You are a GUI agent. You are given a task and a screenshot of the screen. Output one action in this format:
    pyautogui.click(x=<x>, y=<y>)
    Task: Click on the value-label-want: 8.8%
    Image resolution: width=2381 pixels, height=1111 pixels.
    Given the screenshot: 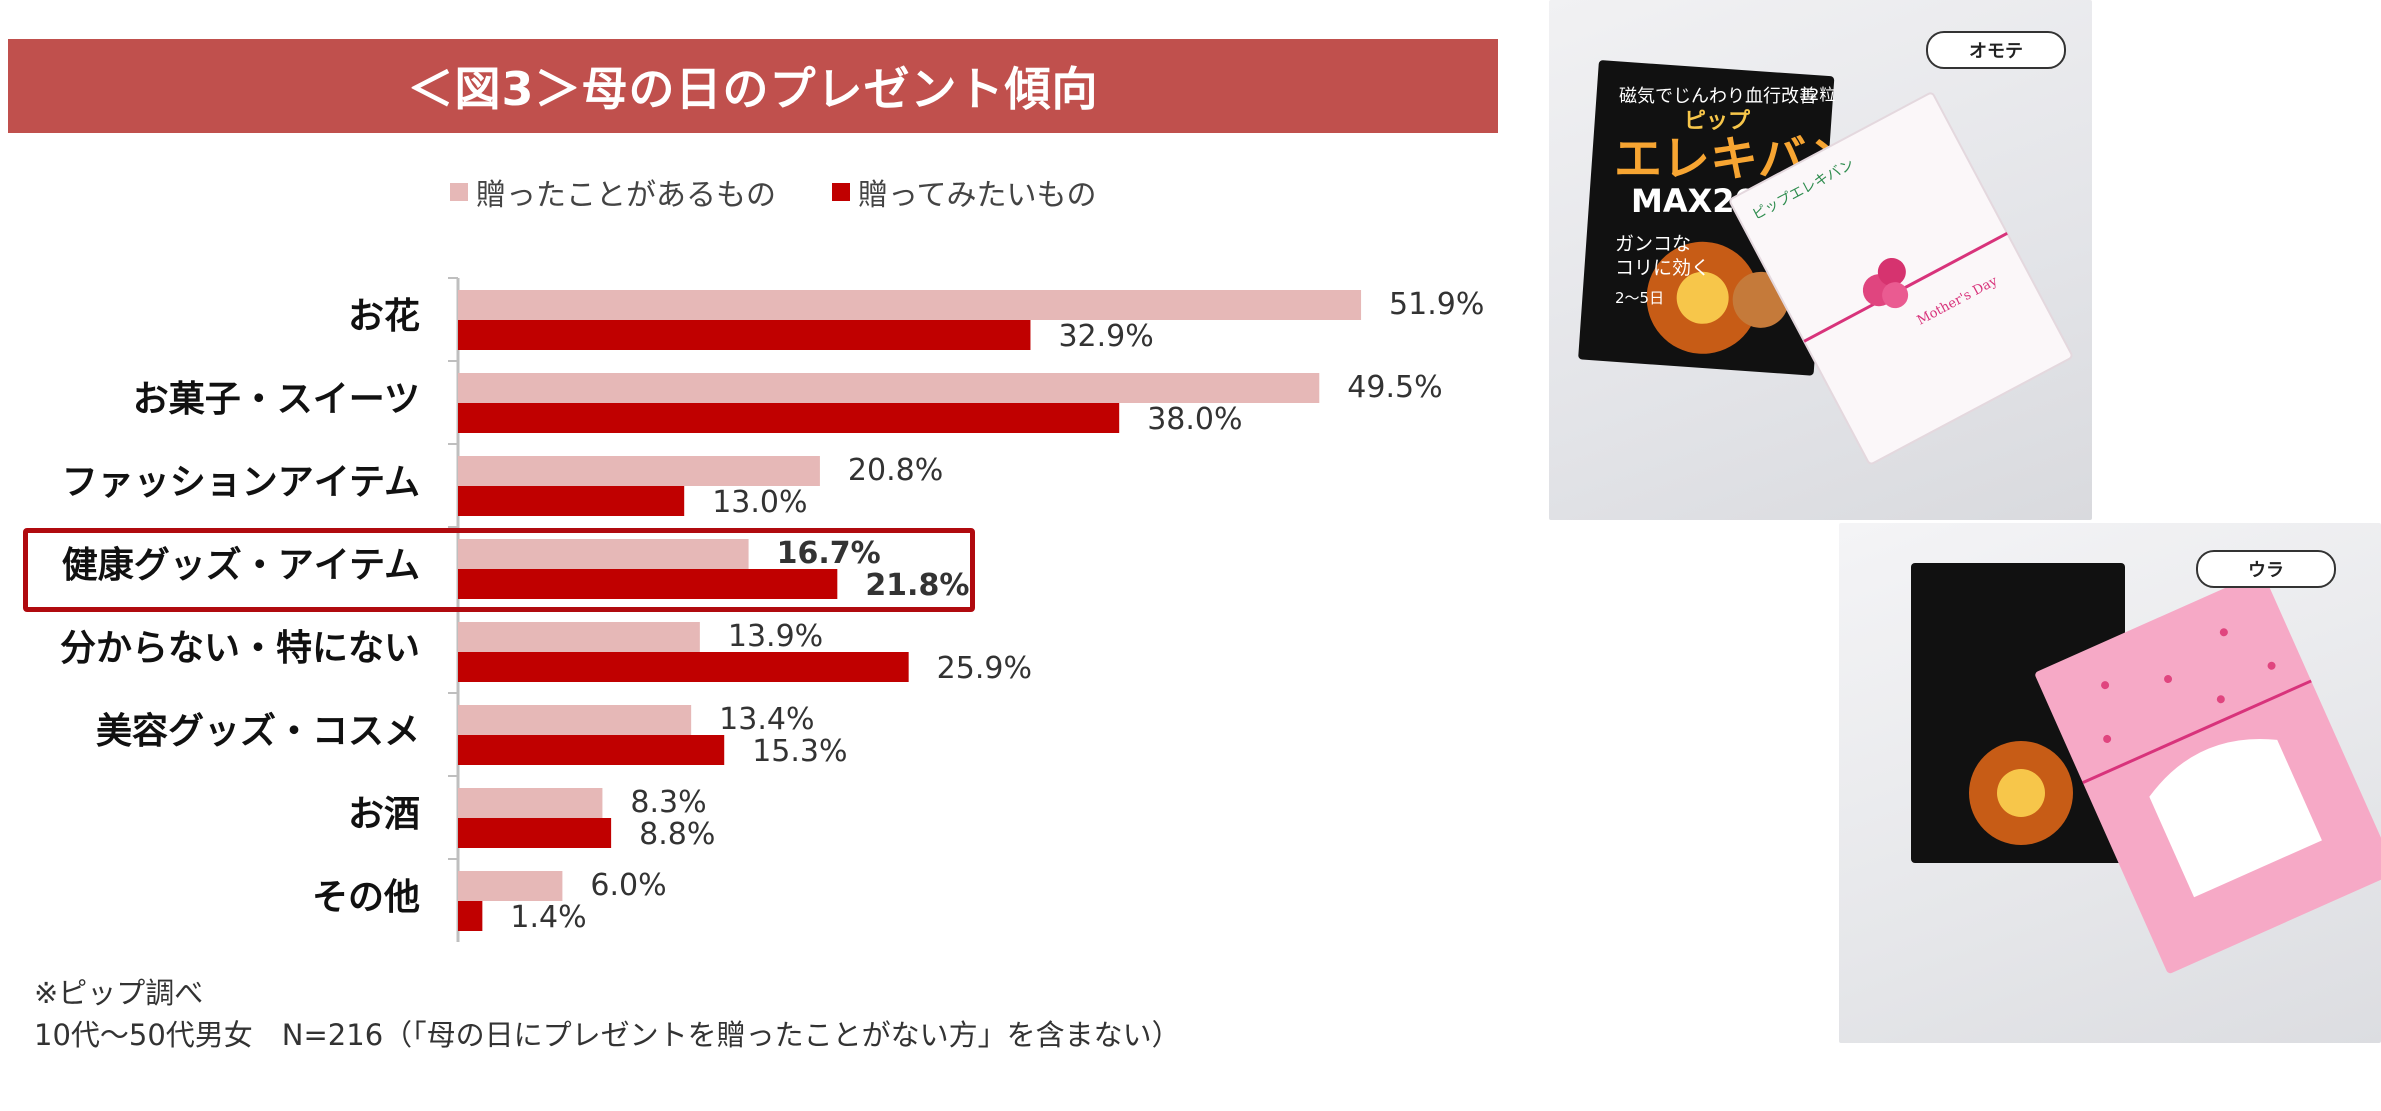 What is the action you would take?
    pyautogui.click(x=677, y=834)
    